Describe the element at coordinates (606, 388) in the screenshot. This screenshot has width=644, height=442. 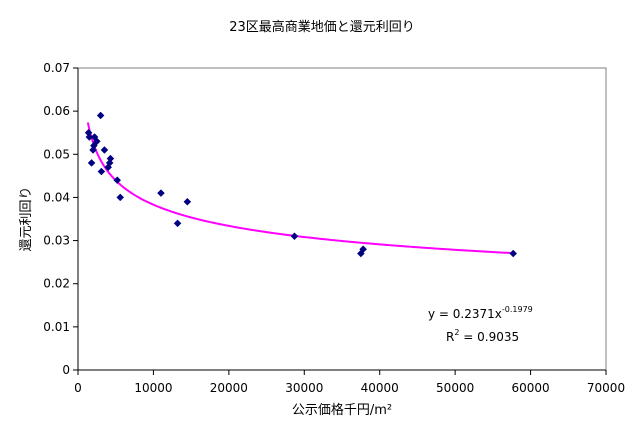
I see `x-tick-label: 70000` at that location.